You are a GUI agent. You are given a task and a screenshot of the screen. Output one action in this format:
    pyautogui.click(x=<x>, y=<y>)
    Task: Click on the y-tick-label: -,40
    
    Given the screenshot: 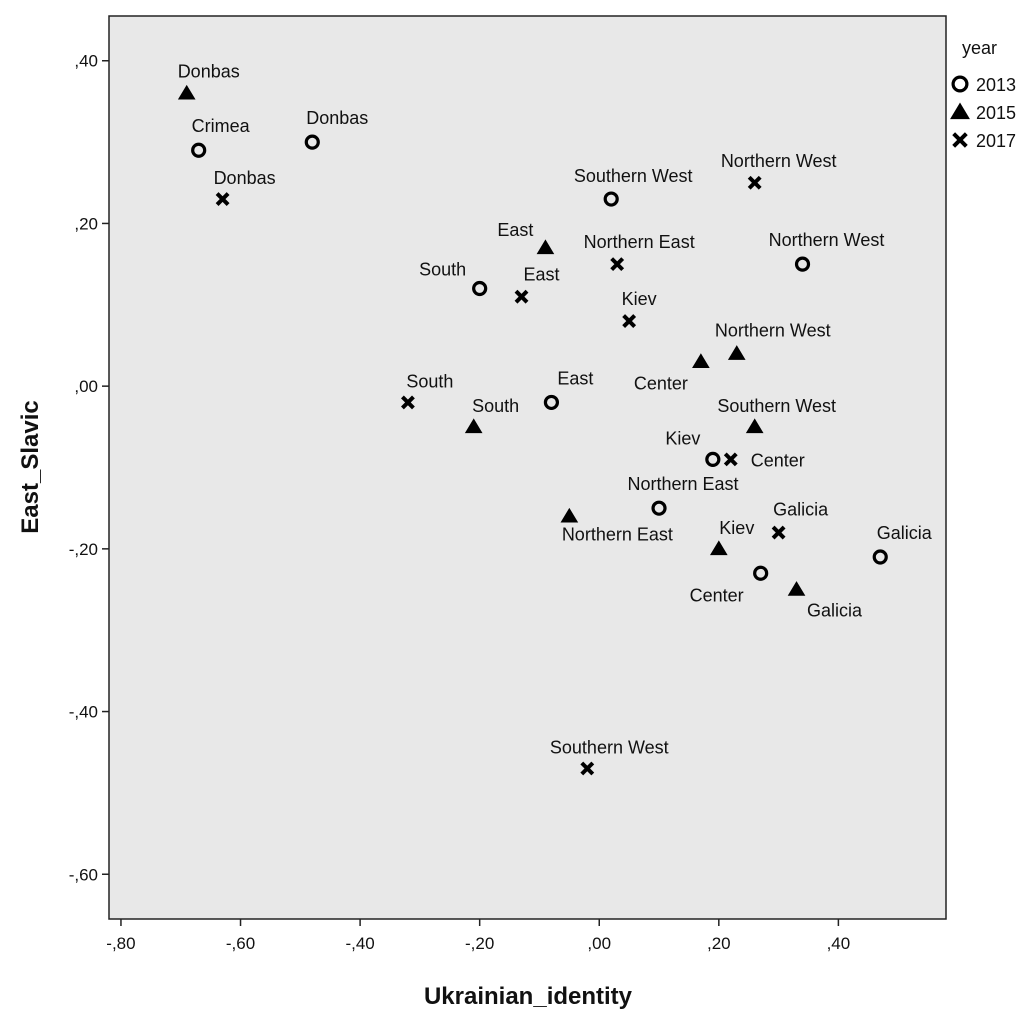 What is the action you would take?
    pyautogui.click(x=83, y=712)
    